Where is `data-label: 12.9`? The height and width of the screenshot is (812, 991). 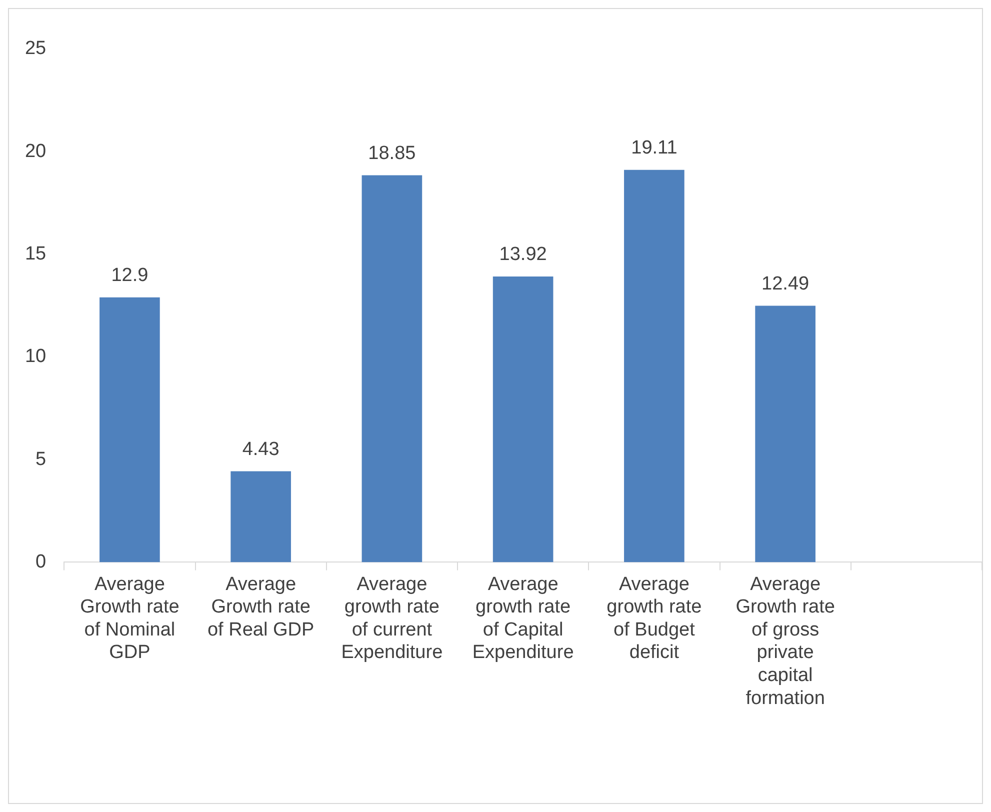 data-label: 12.9 is located at coordinates (129, 275).